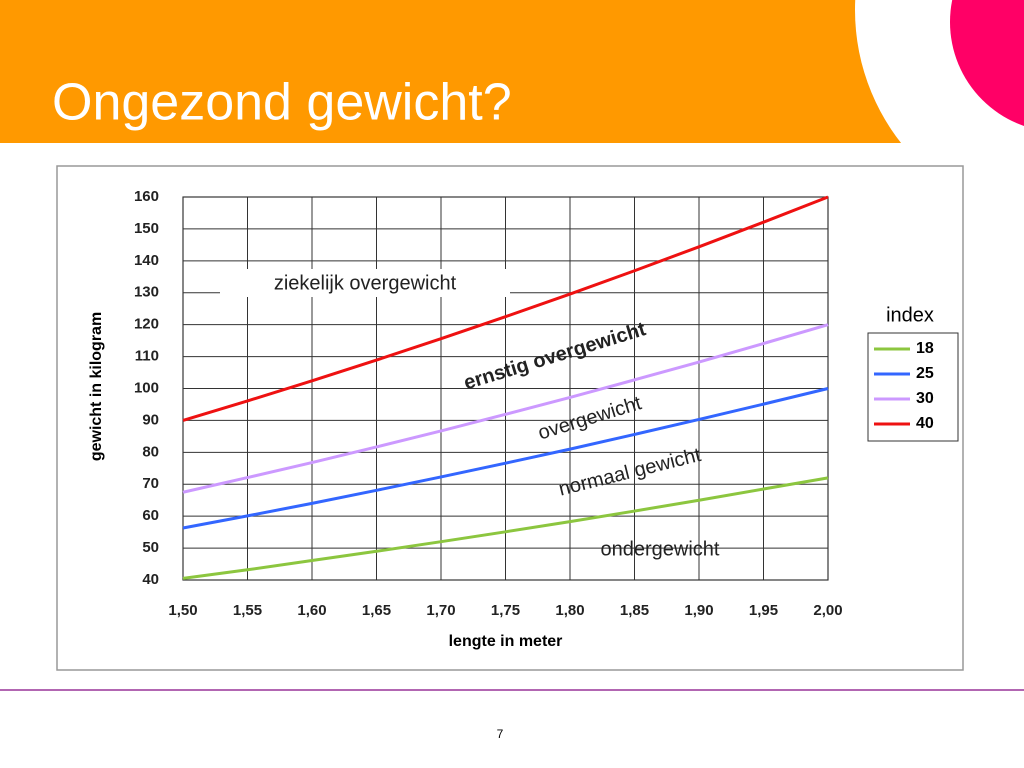  Describe the element at coordinates (311, 610) in the screenshot. I see `x-tick-label: 1,60` at that location.